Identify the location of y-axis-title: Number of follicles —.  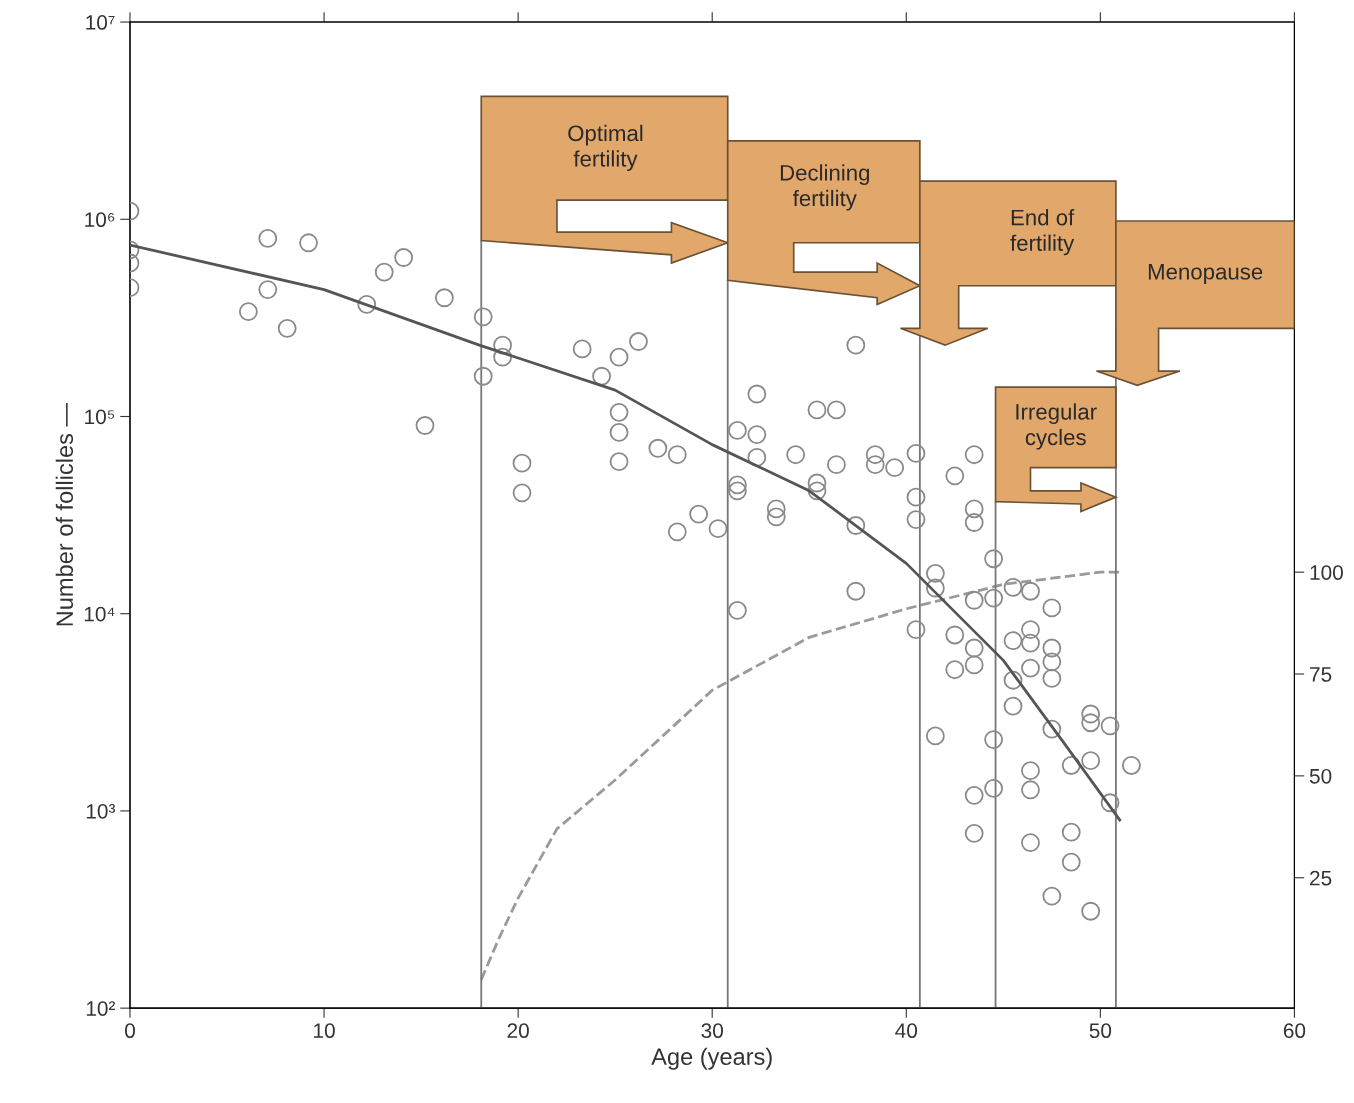
(64, 514).